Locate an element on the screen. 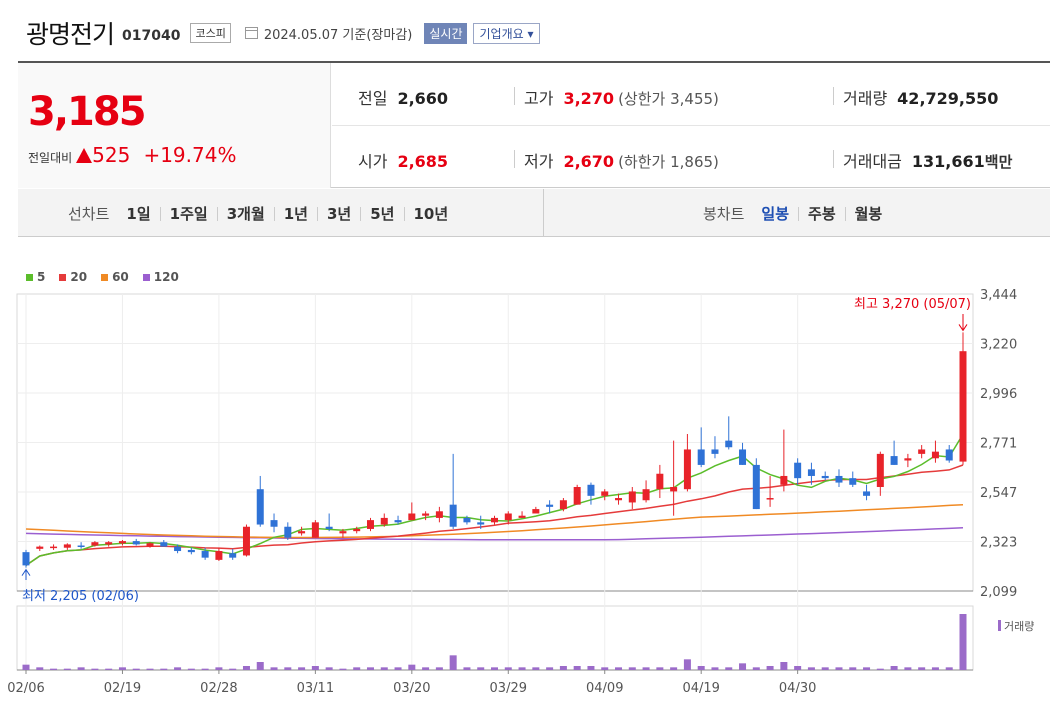  legend-label: 20 is located at coordinates (79, 277).